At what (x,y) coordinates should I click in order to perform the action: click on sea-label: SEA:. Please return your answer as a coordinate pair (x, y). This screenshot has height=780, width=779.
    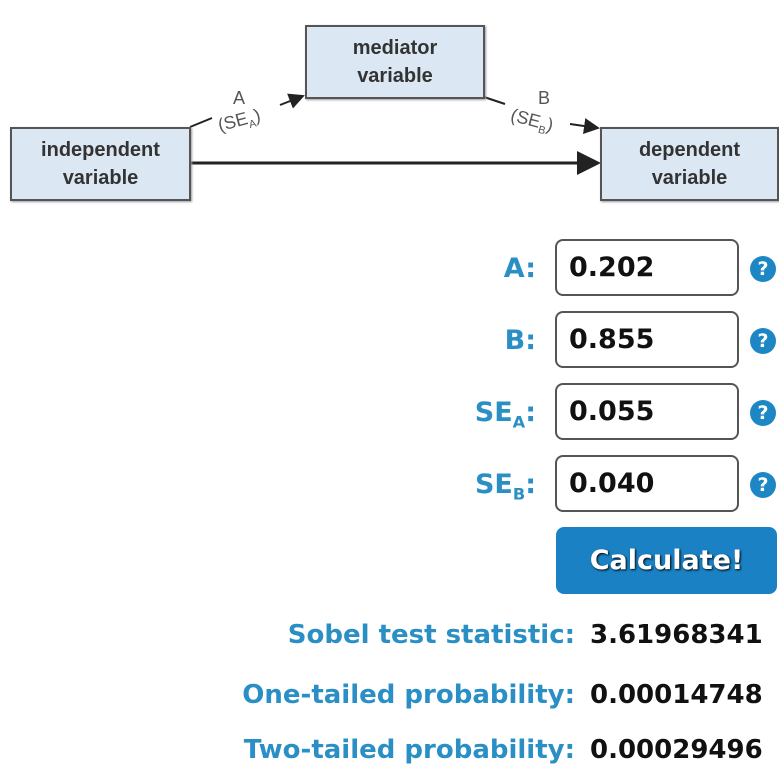
    Looking at the image, I should click on (505, 414).